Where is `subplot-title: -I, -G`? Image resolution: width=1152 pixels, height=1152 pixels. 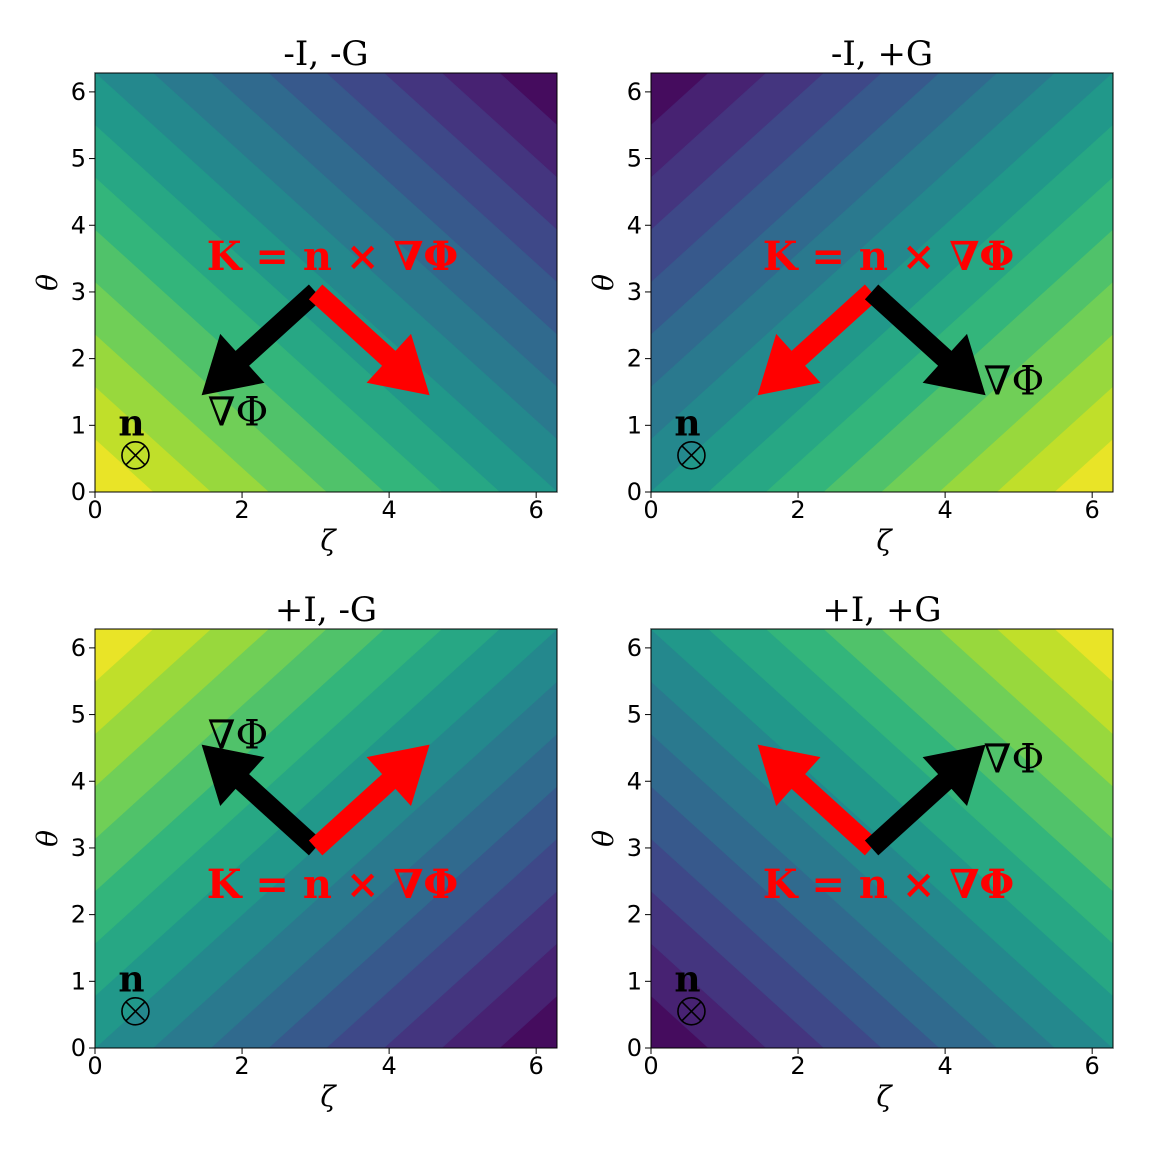
subplot-title: -I, -G is located at coordinates (325, 54).